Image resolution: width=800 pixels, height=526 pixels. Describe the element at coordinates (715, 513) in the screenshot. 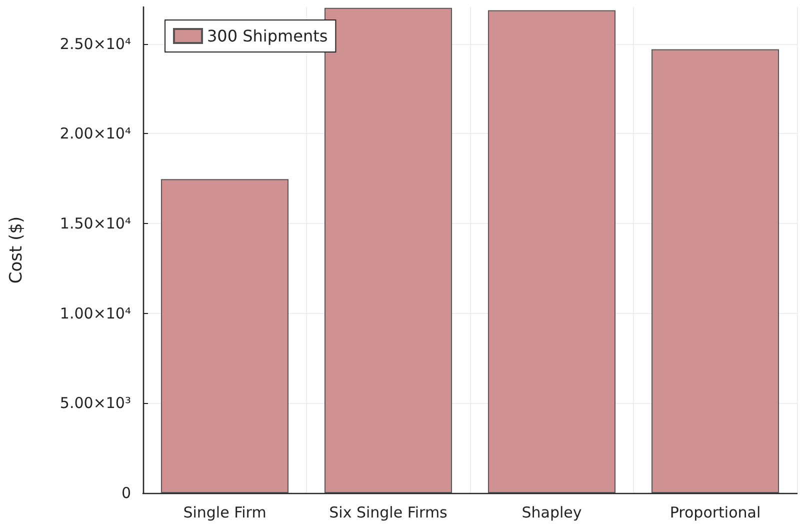

I see `x-tick-label: Proportional` at that location.